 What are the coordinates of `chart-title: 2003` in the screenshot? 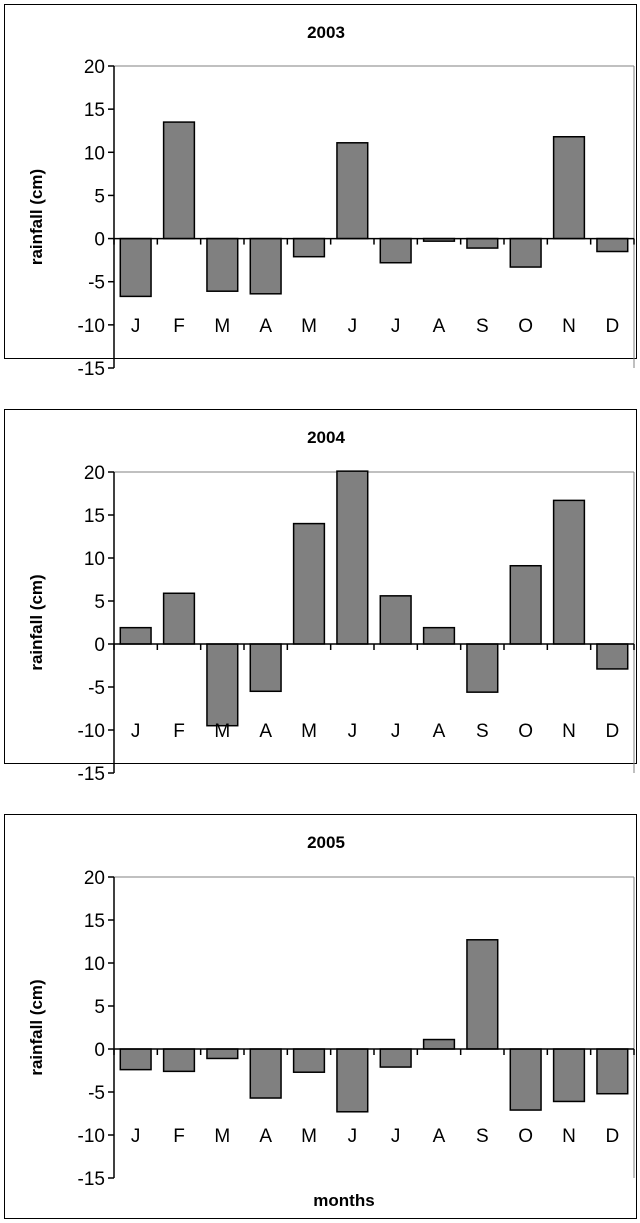 It's located at (326, 32).